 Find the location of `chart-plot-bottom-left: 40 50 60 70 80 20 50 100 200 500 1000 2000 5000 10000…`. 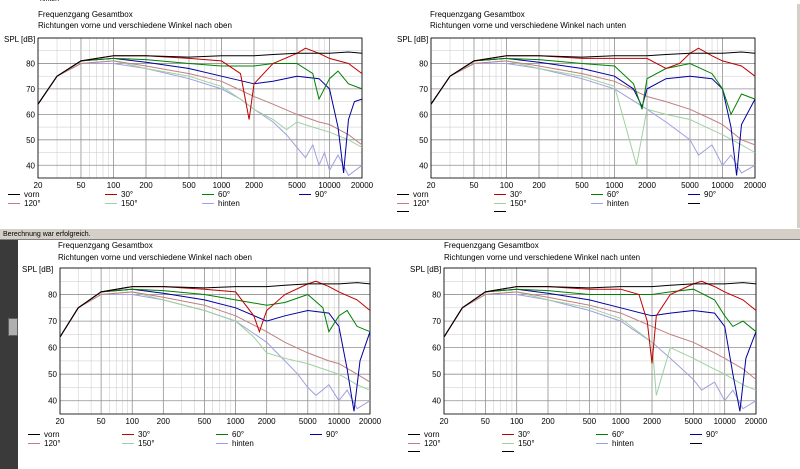

chart-plot-bottom-left: 40 50 60 70 80 20 50 100 200 500 1000 2000 5000 10000… is located at coordinates (215, 346).